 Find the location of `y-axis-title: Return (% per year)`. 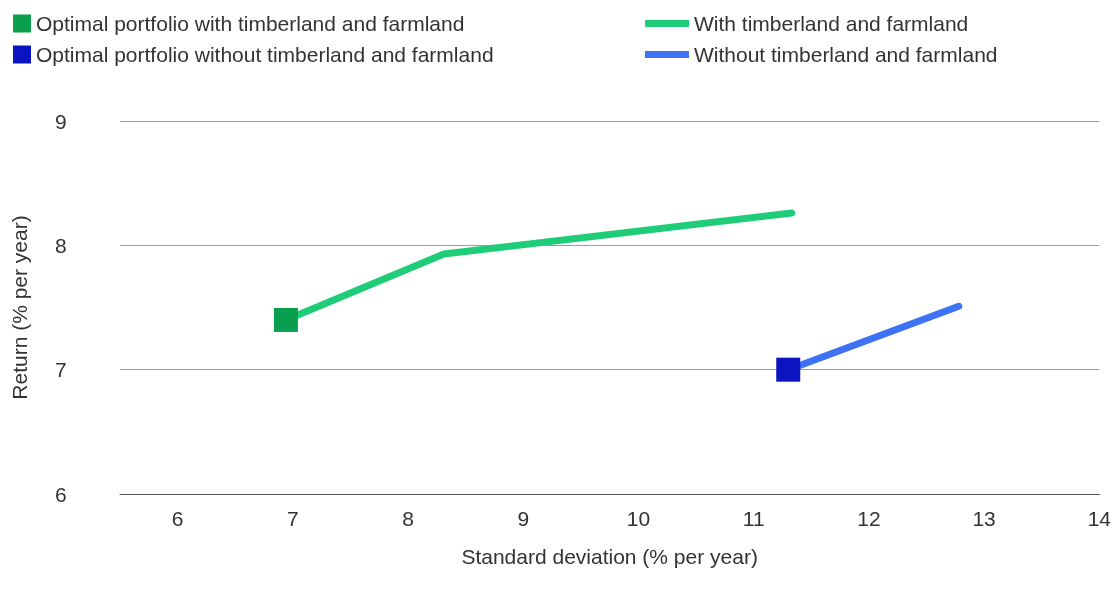

y-axis-title: Return (% per year) is located at coordinates (19, 307).